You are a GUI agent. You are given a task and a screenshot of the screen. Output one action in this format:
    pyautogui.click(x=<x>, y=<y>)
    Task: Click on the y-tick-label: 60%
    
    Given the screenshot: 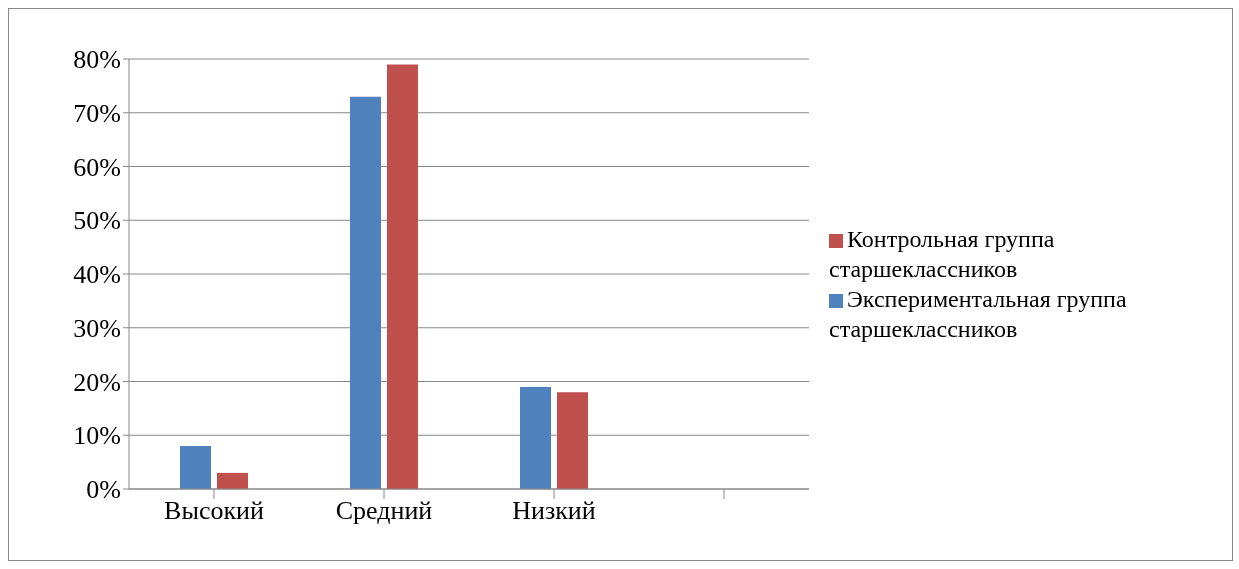 What is the action you would take?
    pyautogui.click(x=97, y=167)
    